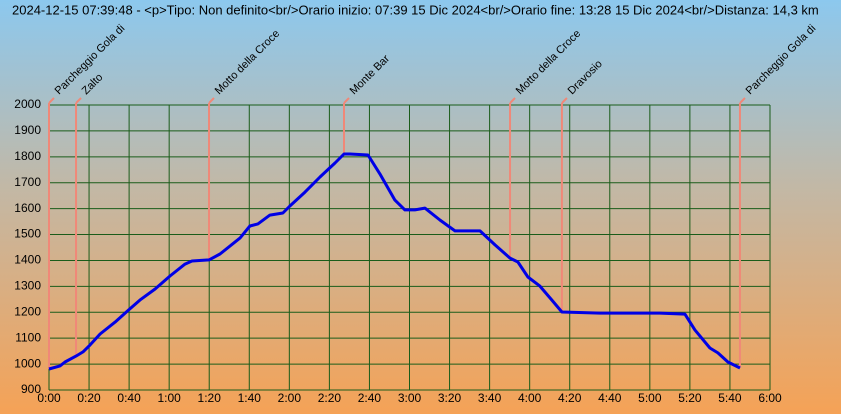 The height and width of the screenshot is (414, 841). What do you see at coordinates (530, 398) in the screenshot?
I see `x-tick-label: 4:00` at bounding box center [530, 398].